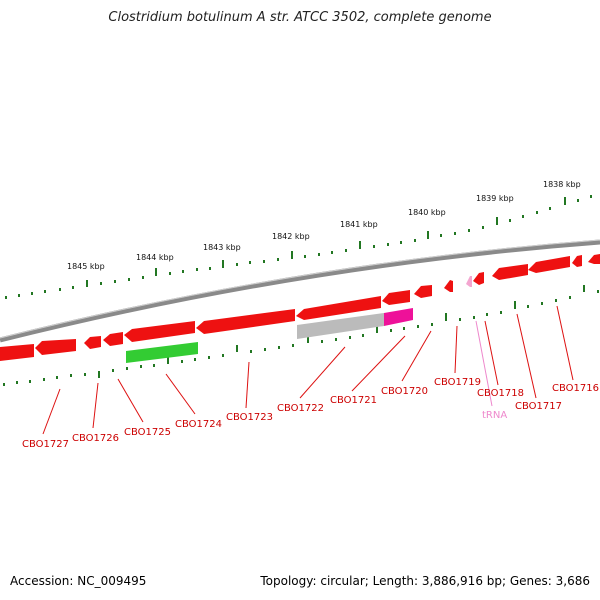 The width and height of the screenshot is (600, 600). Describe the element at coordinates (162, 352) in the screenshot. I see `highlighted-gene` at that location.